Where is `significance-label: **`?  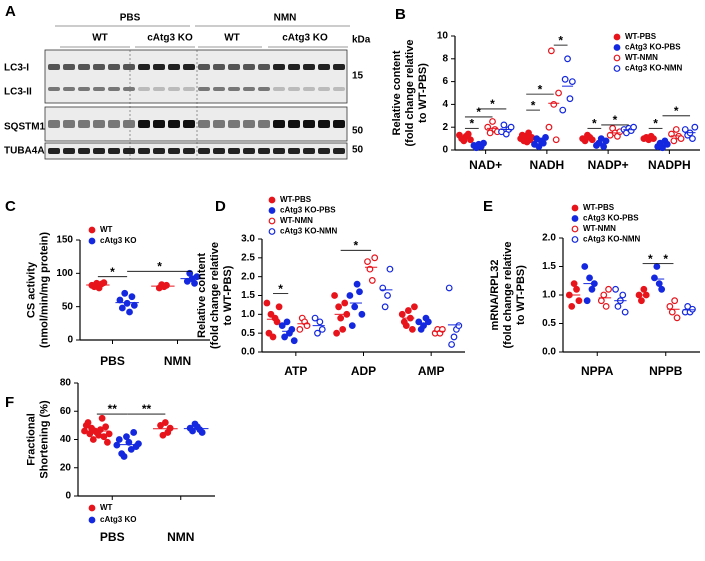
significance-label: ** is located at coordinates (147, 409).